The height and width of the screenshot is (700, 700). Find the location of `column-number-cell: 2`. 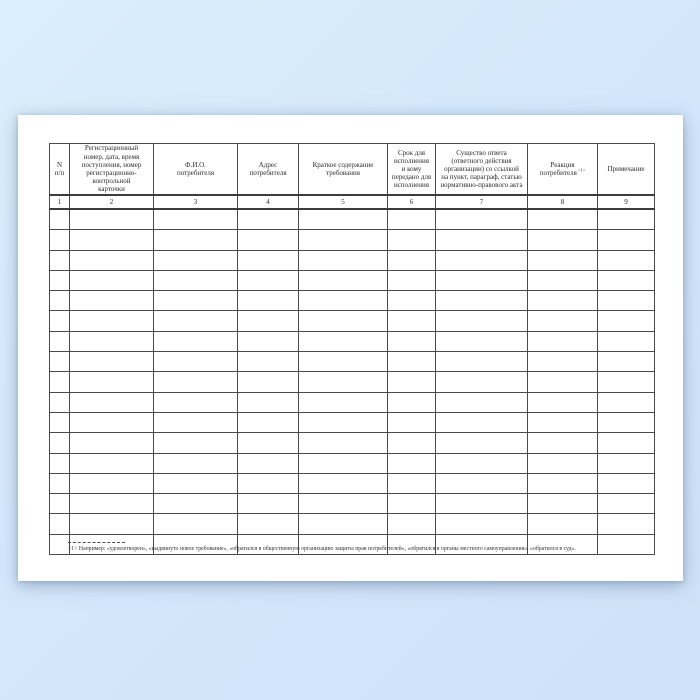

column-number-cell: 2 is located at coordinates (111, 202).